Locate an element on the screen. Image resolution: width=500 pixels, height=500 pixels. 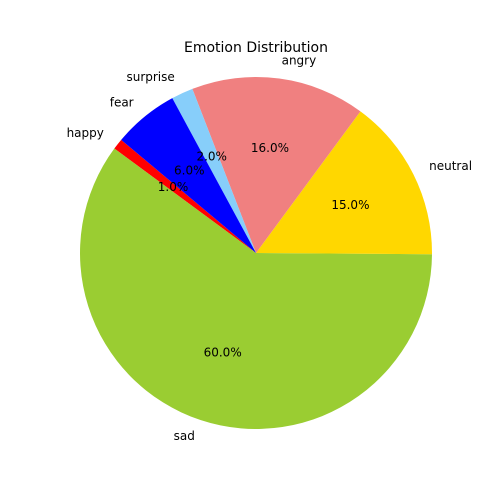
slice-label-sad: sad is located at coordinates (184, 436).